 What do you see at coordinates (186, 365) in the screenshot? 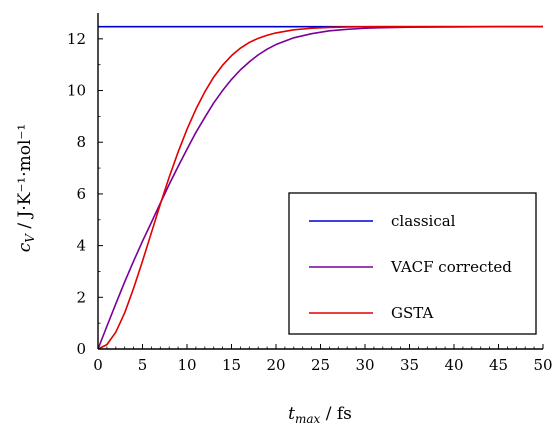
I see `x-tick-label: 10` at bounding box center [186, 365].